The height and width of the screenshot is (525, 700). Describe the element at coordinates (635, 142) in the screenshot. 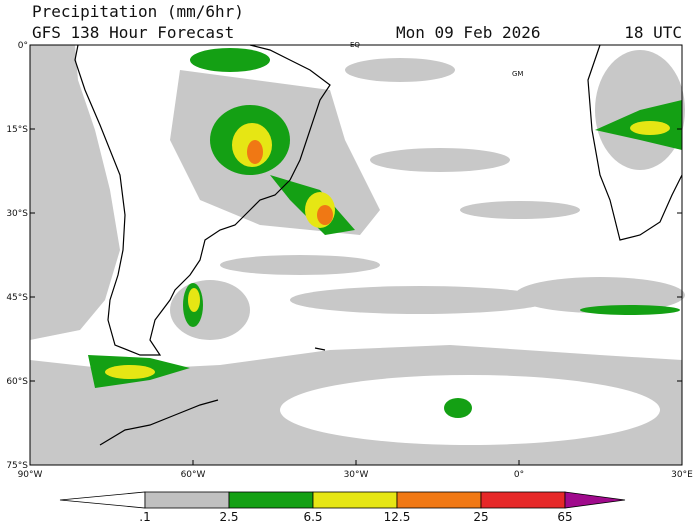

I see `africa` at that location.